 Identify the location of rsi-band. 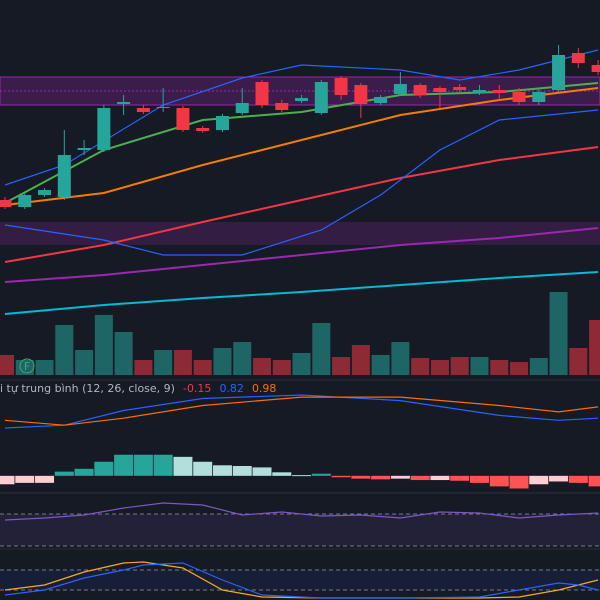
(300, 530).